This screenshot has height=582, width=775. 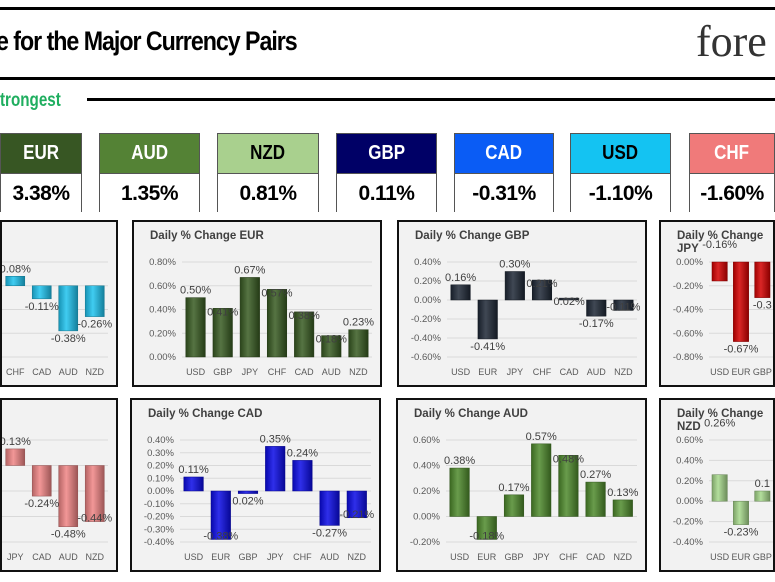 What do you see at coordinates (30, 100) in the screenshot?
I see `strongest-label: trongest` at bounding box center [30, 100].